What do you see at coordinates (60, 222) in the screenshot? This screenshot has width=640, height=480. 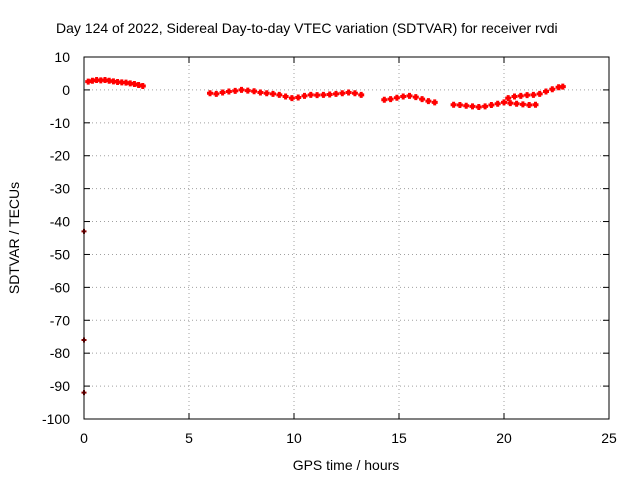 I see `y-tick-label: -40` at bounding box center [60, 222].